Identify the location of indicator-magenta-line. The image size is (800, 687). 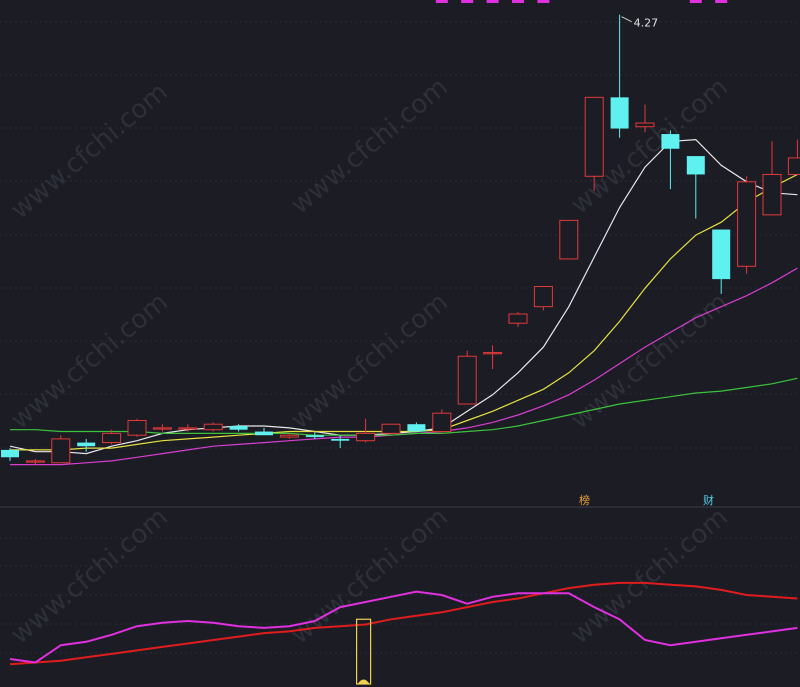
(403, 627).